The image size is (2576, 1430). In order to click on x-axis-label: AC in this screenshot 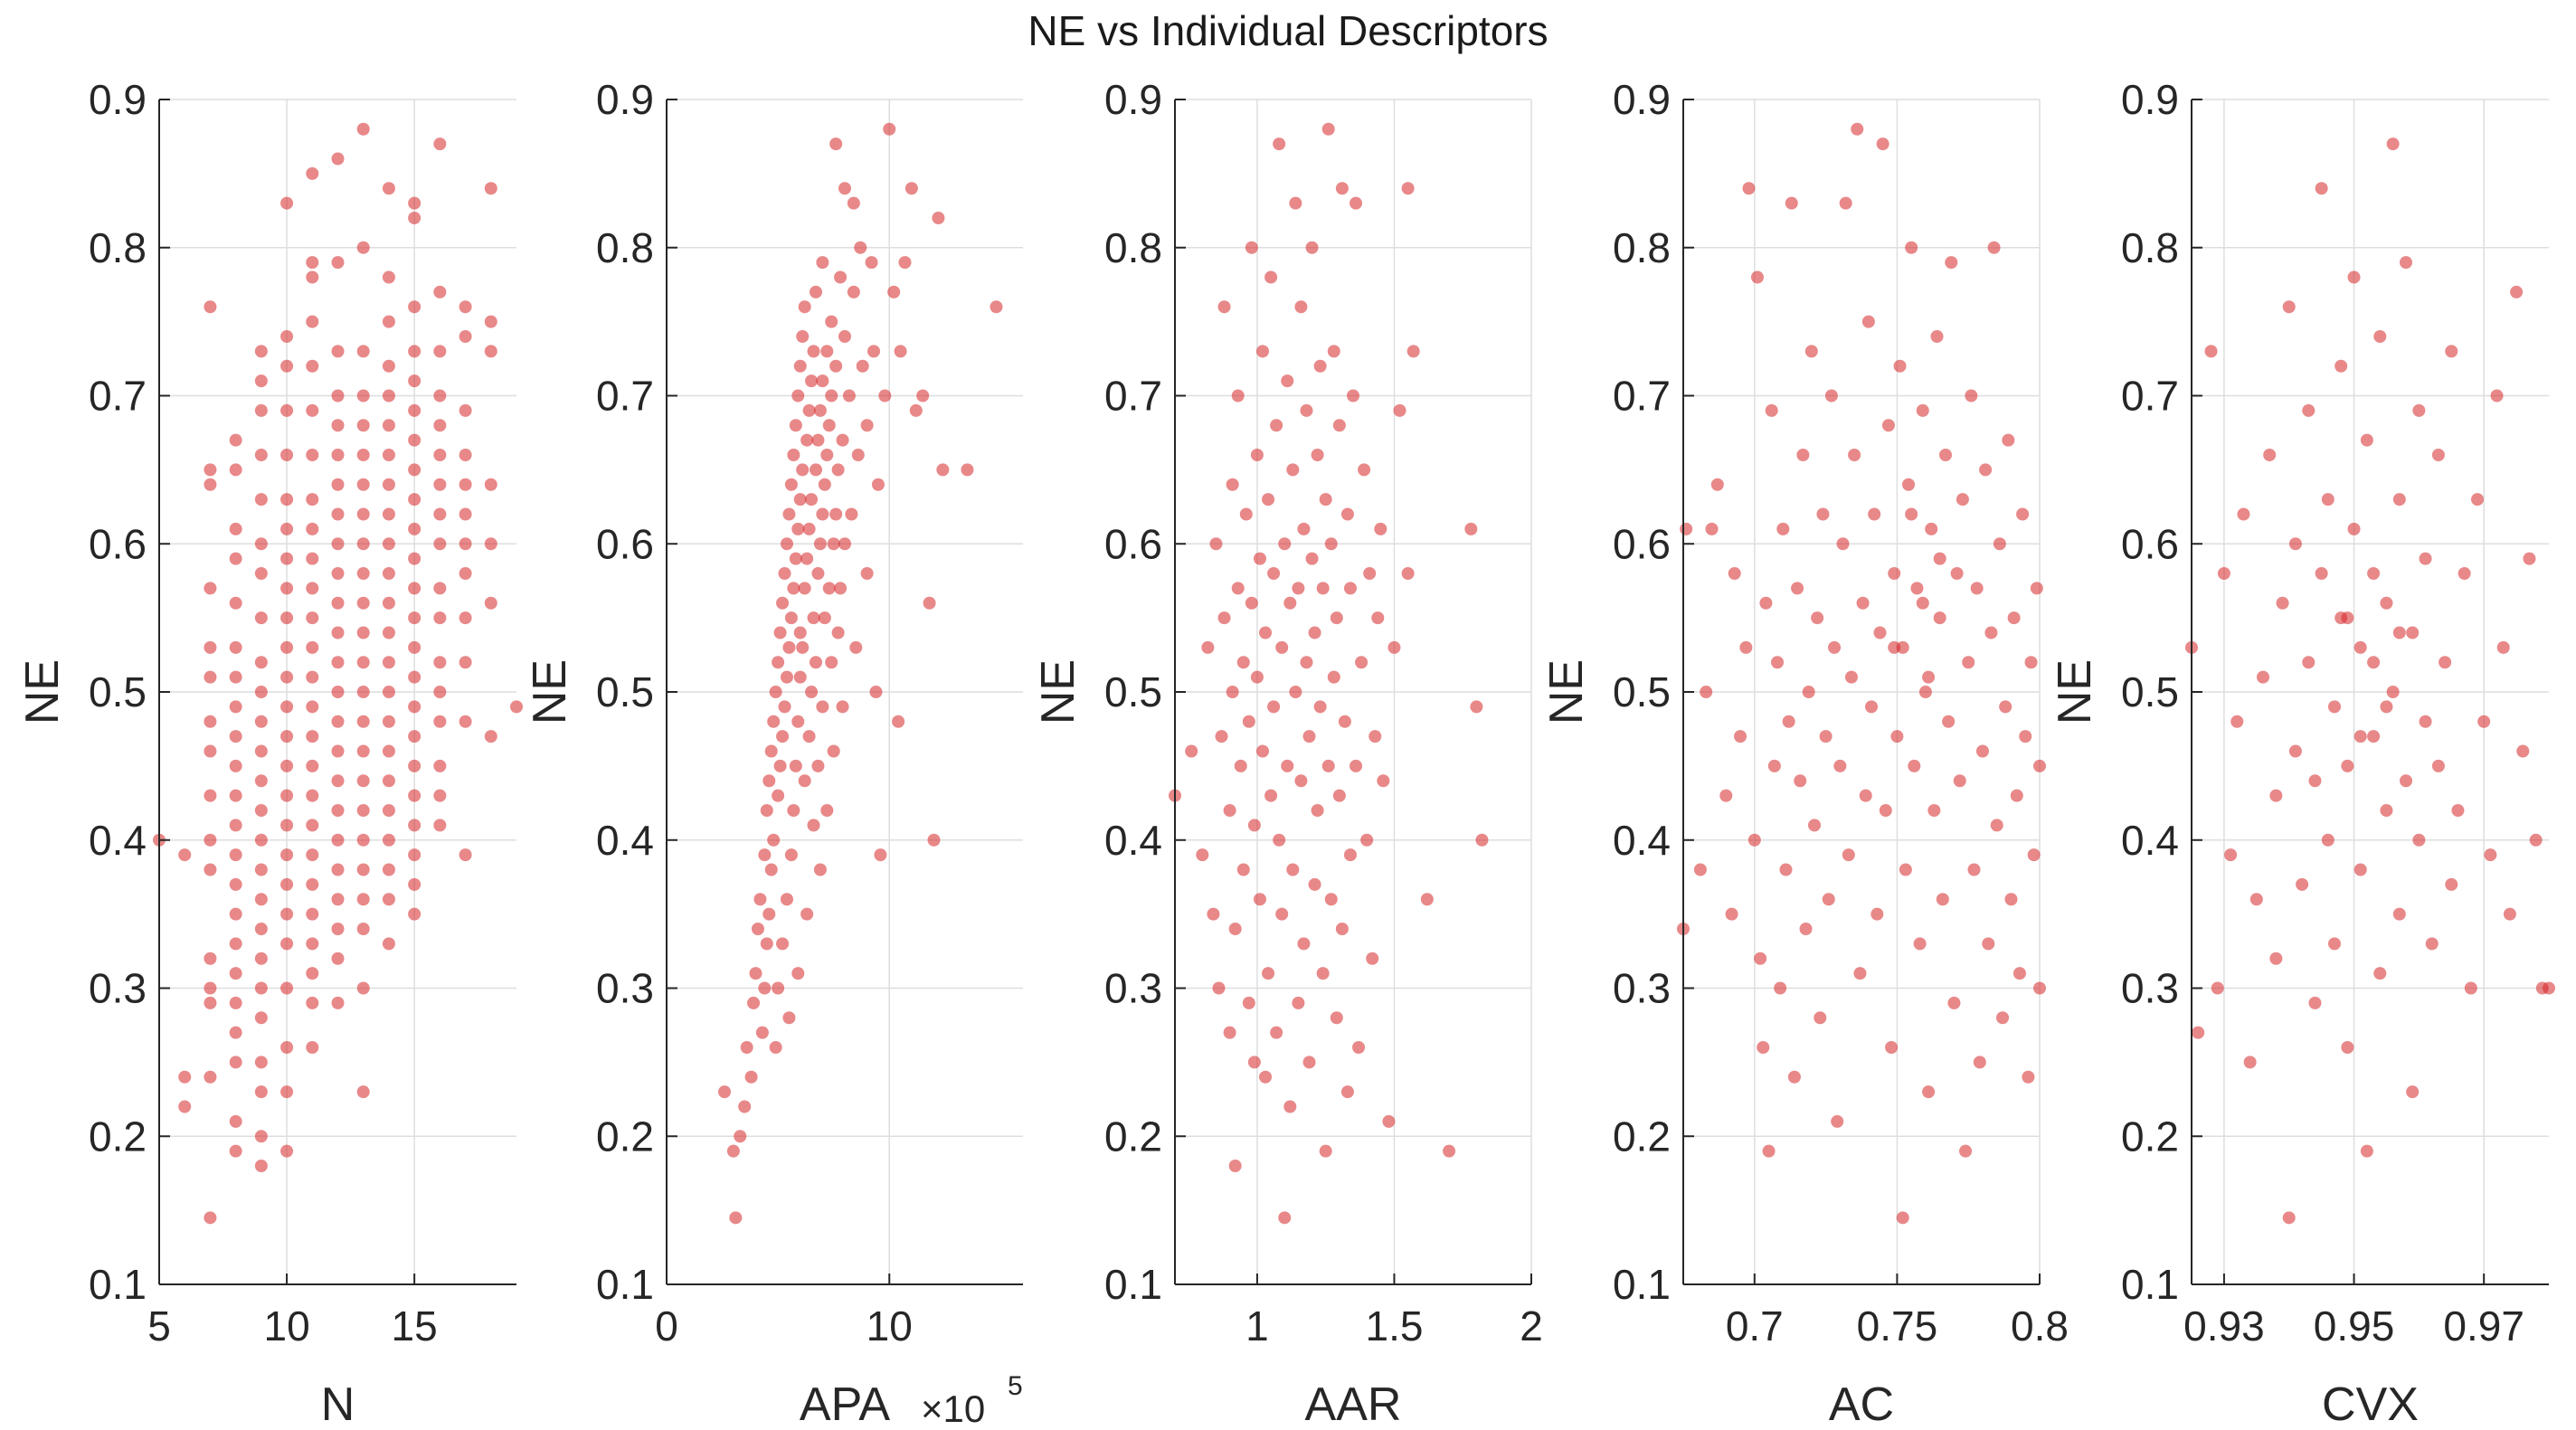, I will do `click(1862, 1404)`.